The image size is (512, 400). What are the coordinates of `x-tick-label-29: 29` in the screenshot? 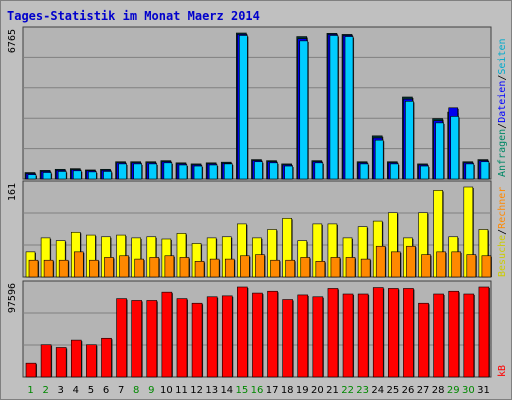 It's located at (453, 390).